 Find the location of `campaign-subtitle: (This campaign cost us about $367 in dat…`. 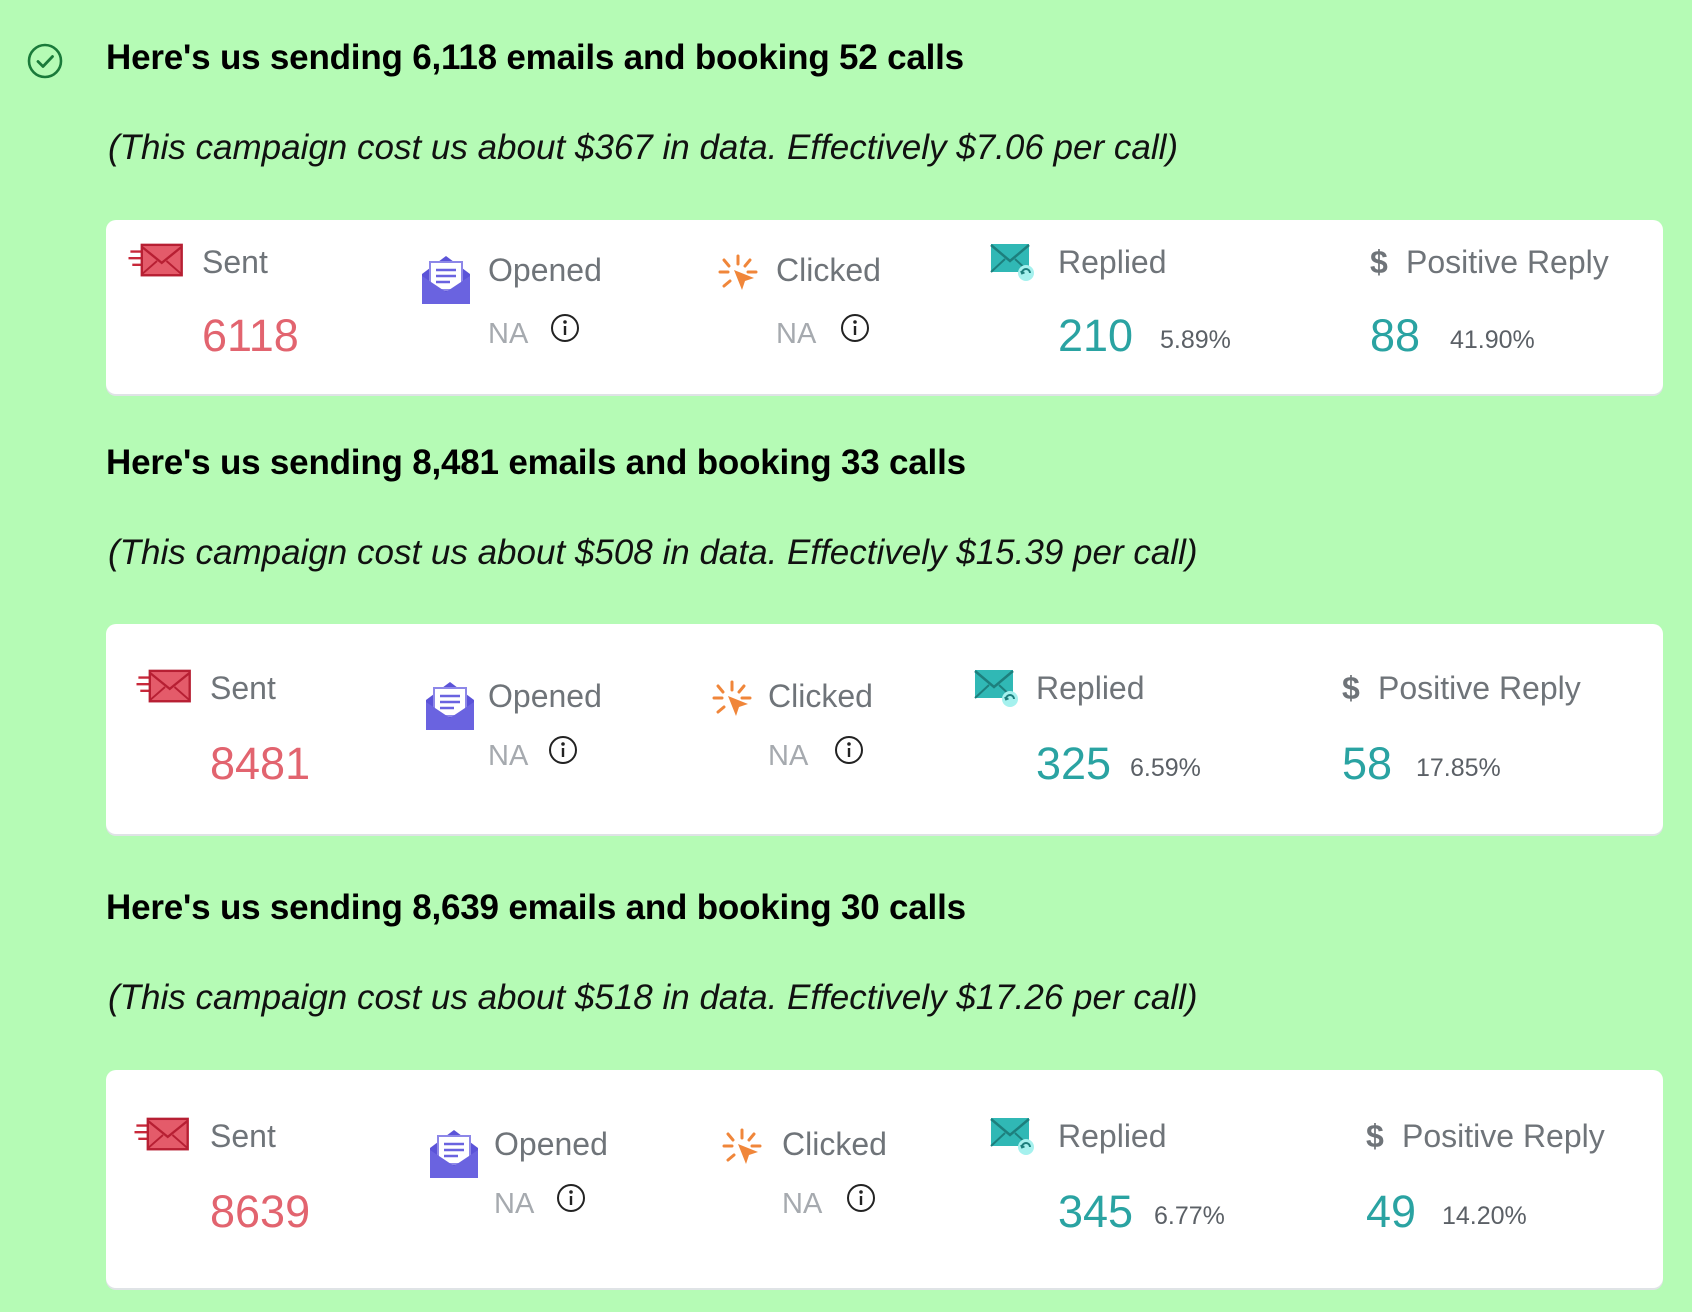

campaign-subtitle: (This campaign cost us about $367 in dat… is located at coordinates (643, 147).